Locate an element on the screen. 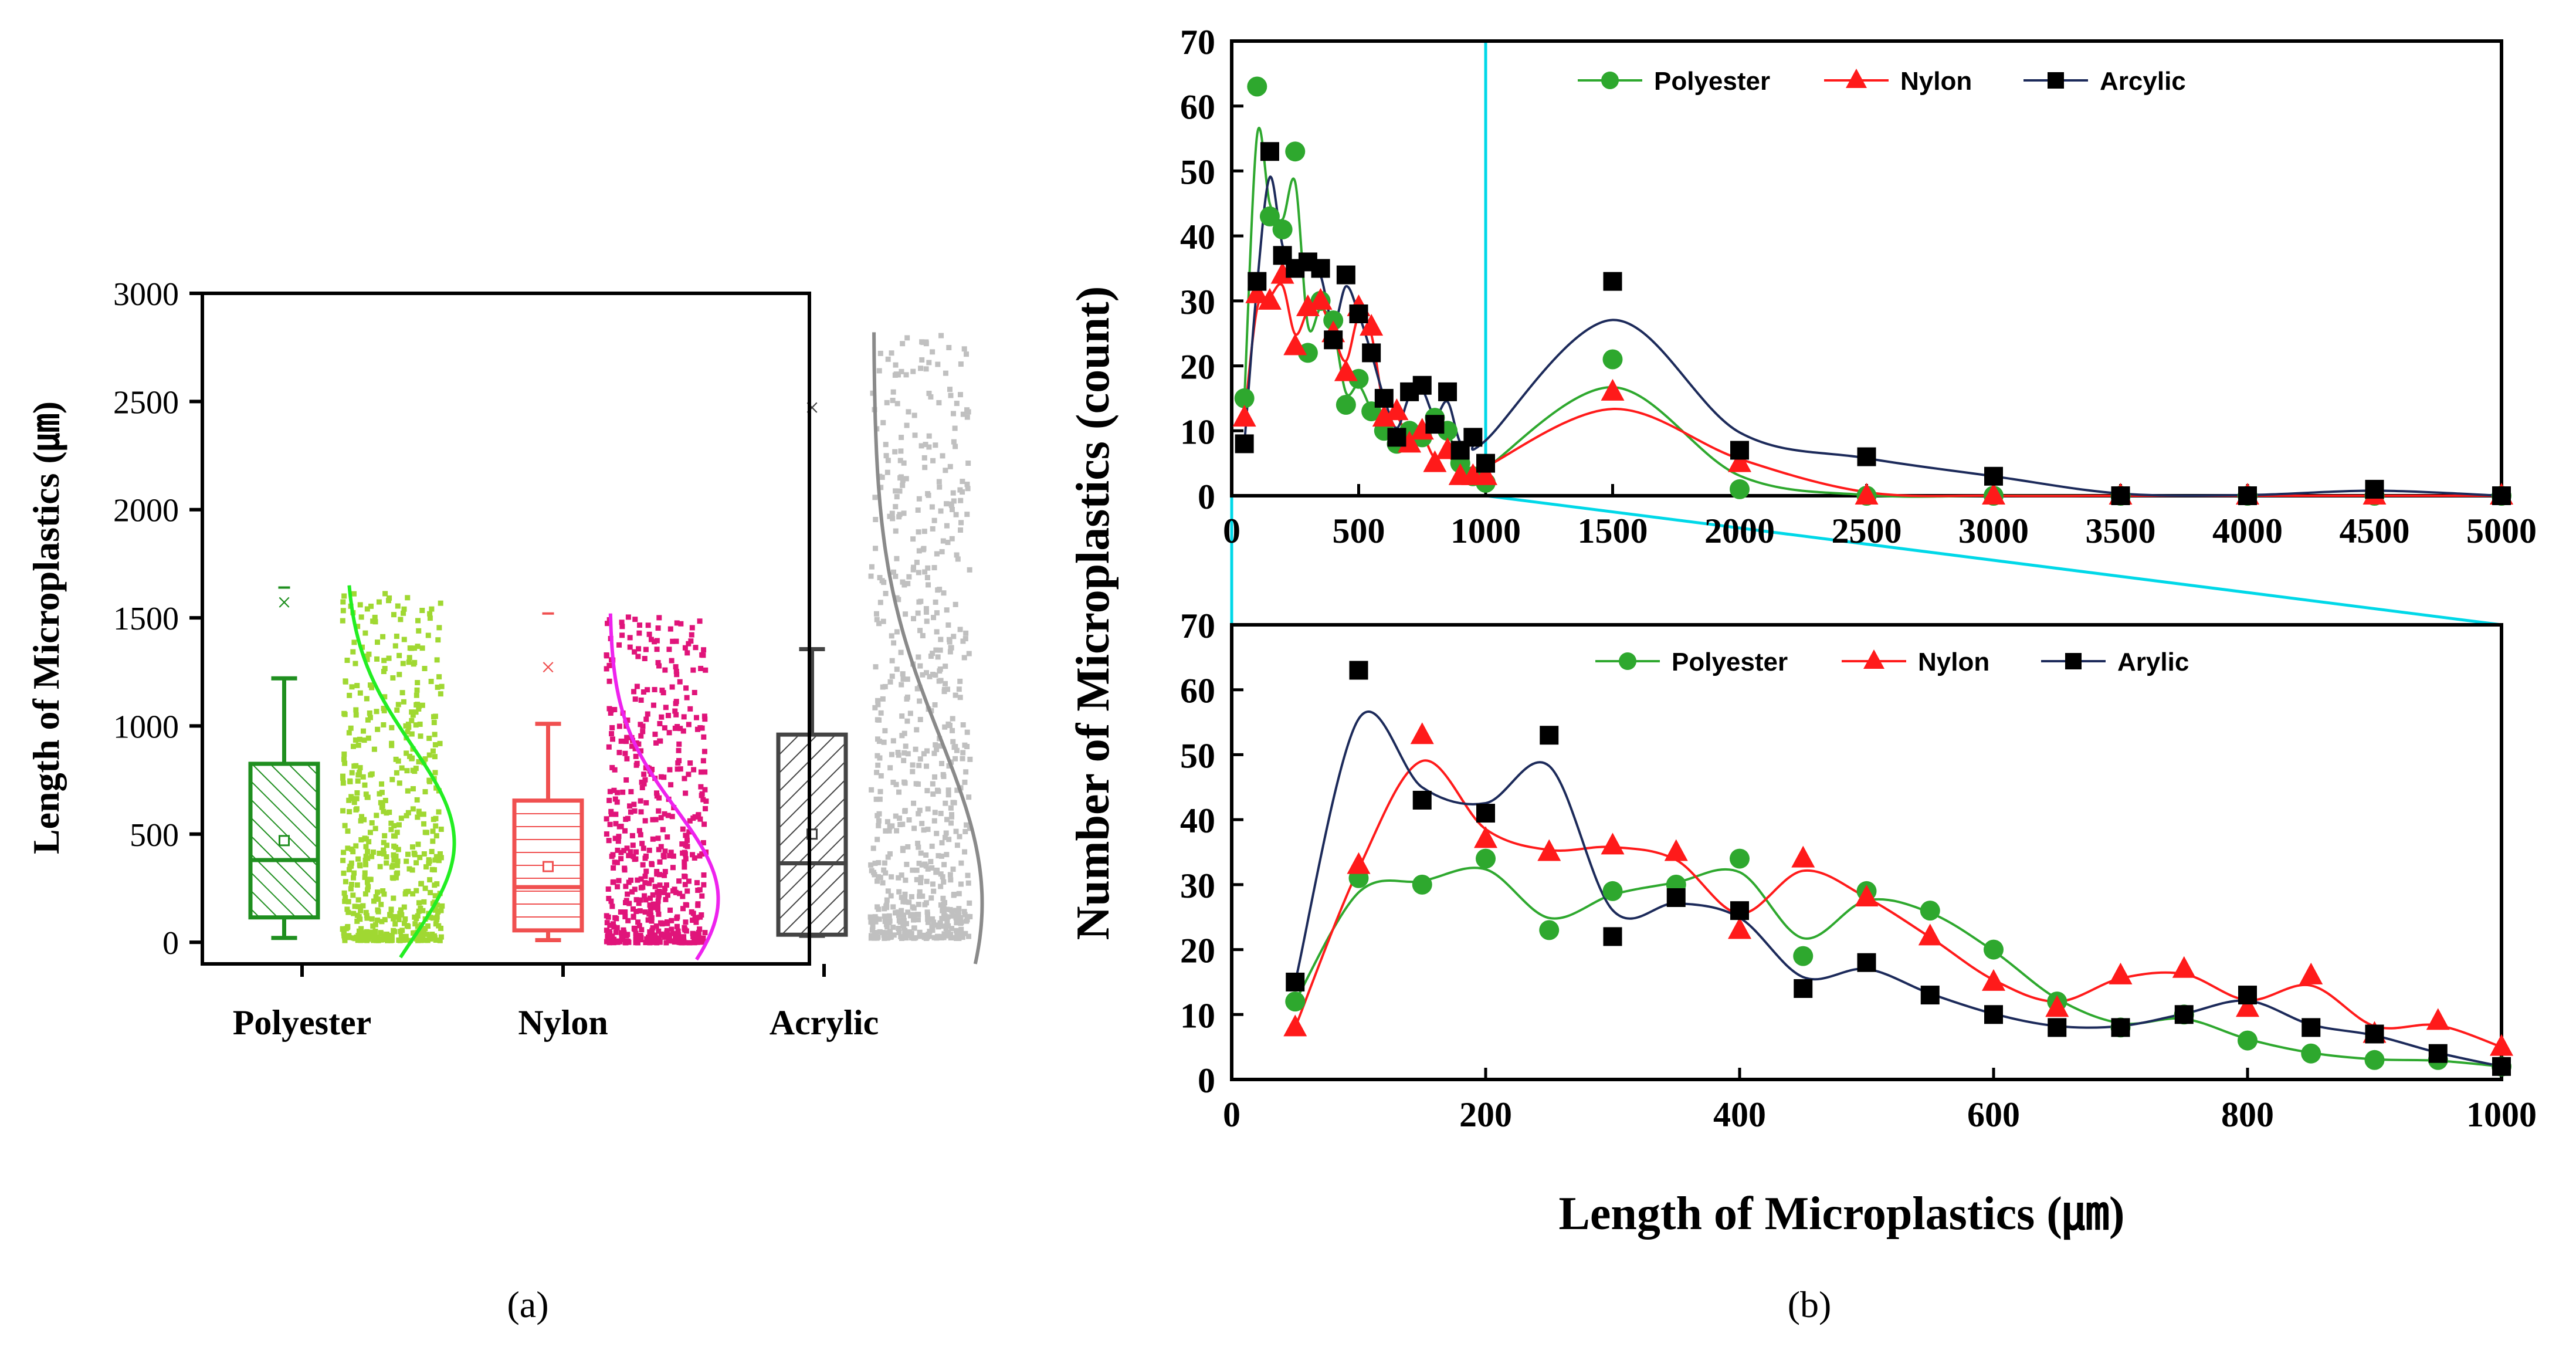  x-tick-label: 3000 is located at coordinates (1993, 531).